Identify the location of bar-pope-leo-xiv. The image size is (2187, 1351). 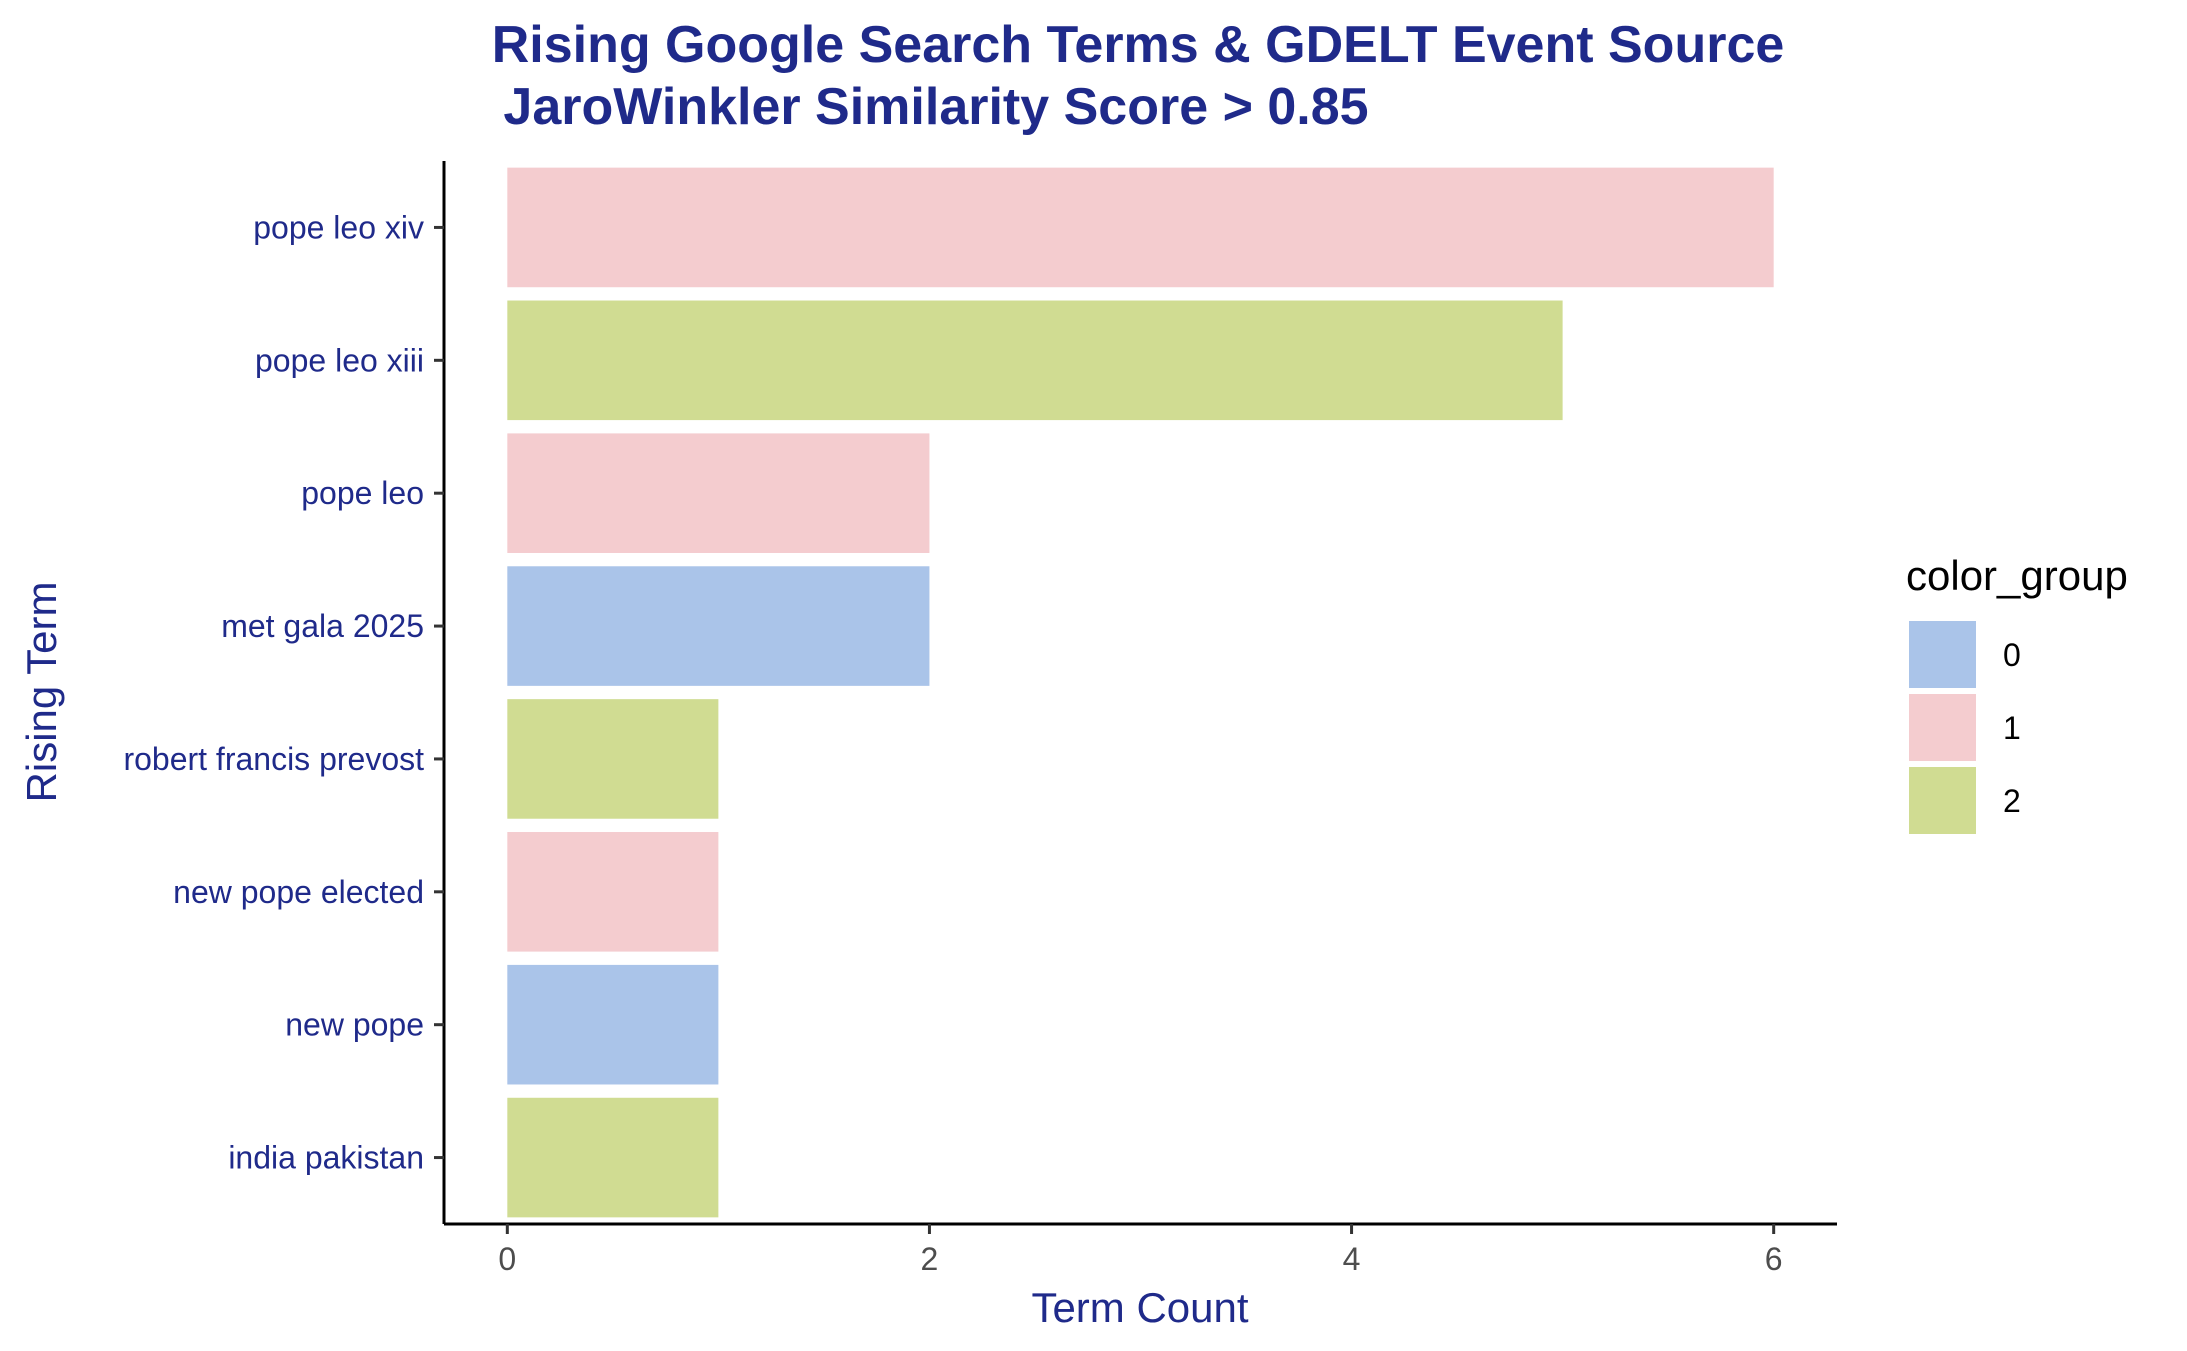
(1140, 227).